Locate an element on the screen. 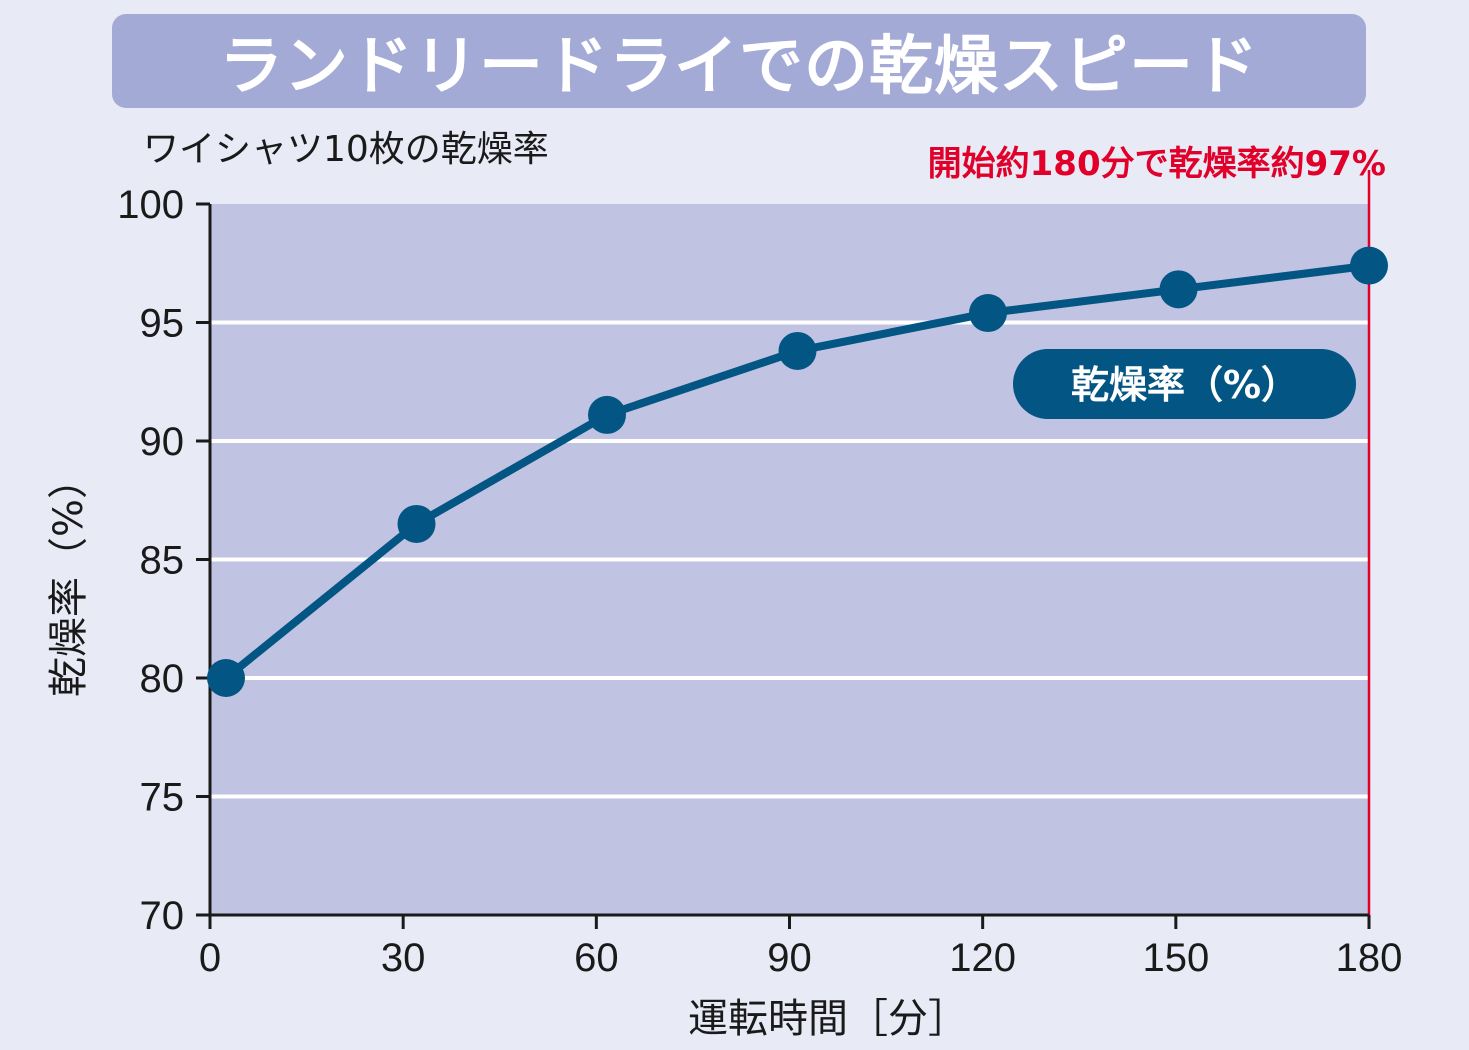 Image resolution: width=1469 pixels, height=1050 pixels. x-tick-label-60: 60 is located at coordinates (596, 958).